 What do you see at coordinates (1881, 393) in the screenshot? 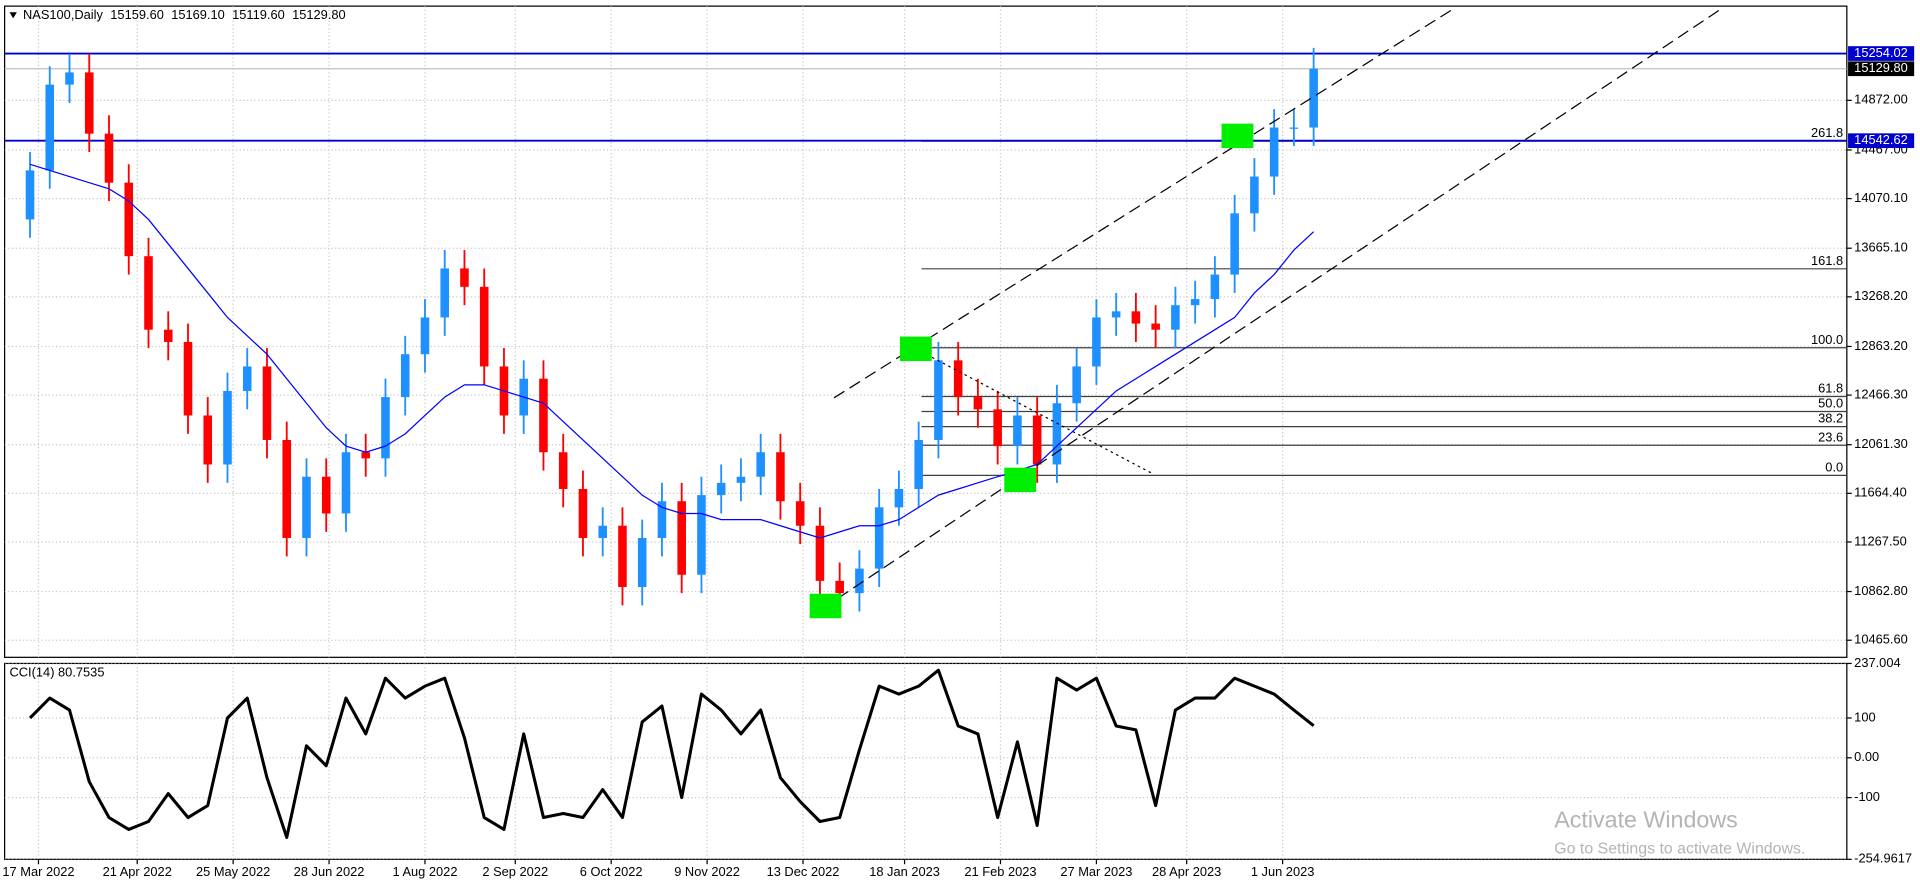
I see `y-tick-label: 12466.30` at bounding box center [1881, 393].